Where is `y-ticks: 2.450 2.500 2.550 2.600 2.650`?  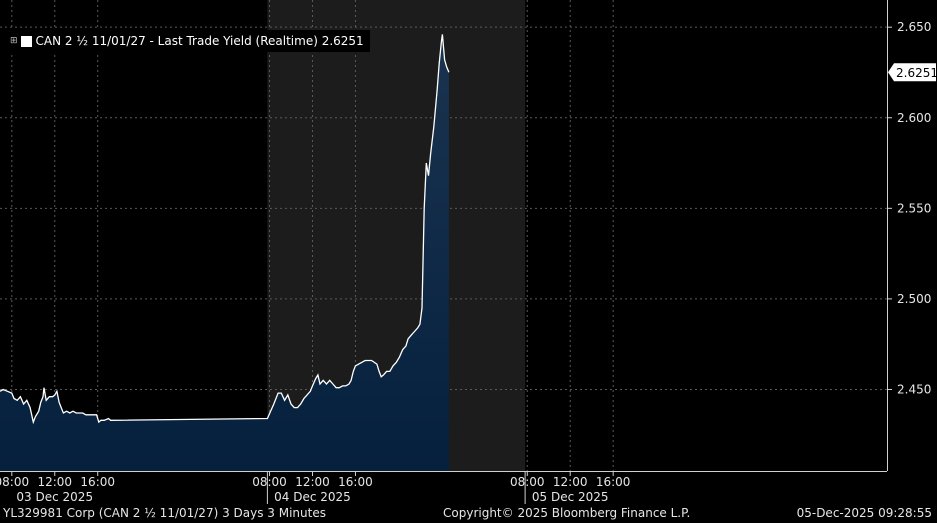 y-ticks: 2.450 2.500 2.550 2.600 2.650 is located at coordinates (909, 208).